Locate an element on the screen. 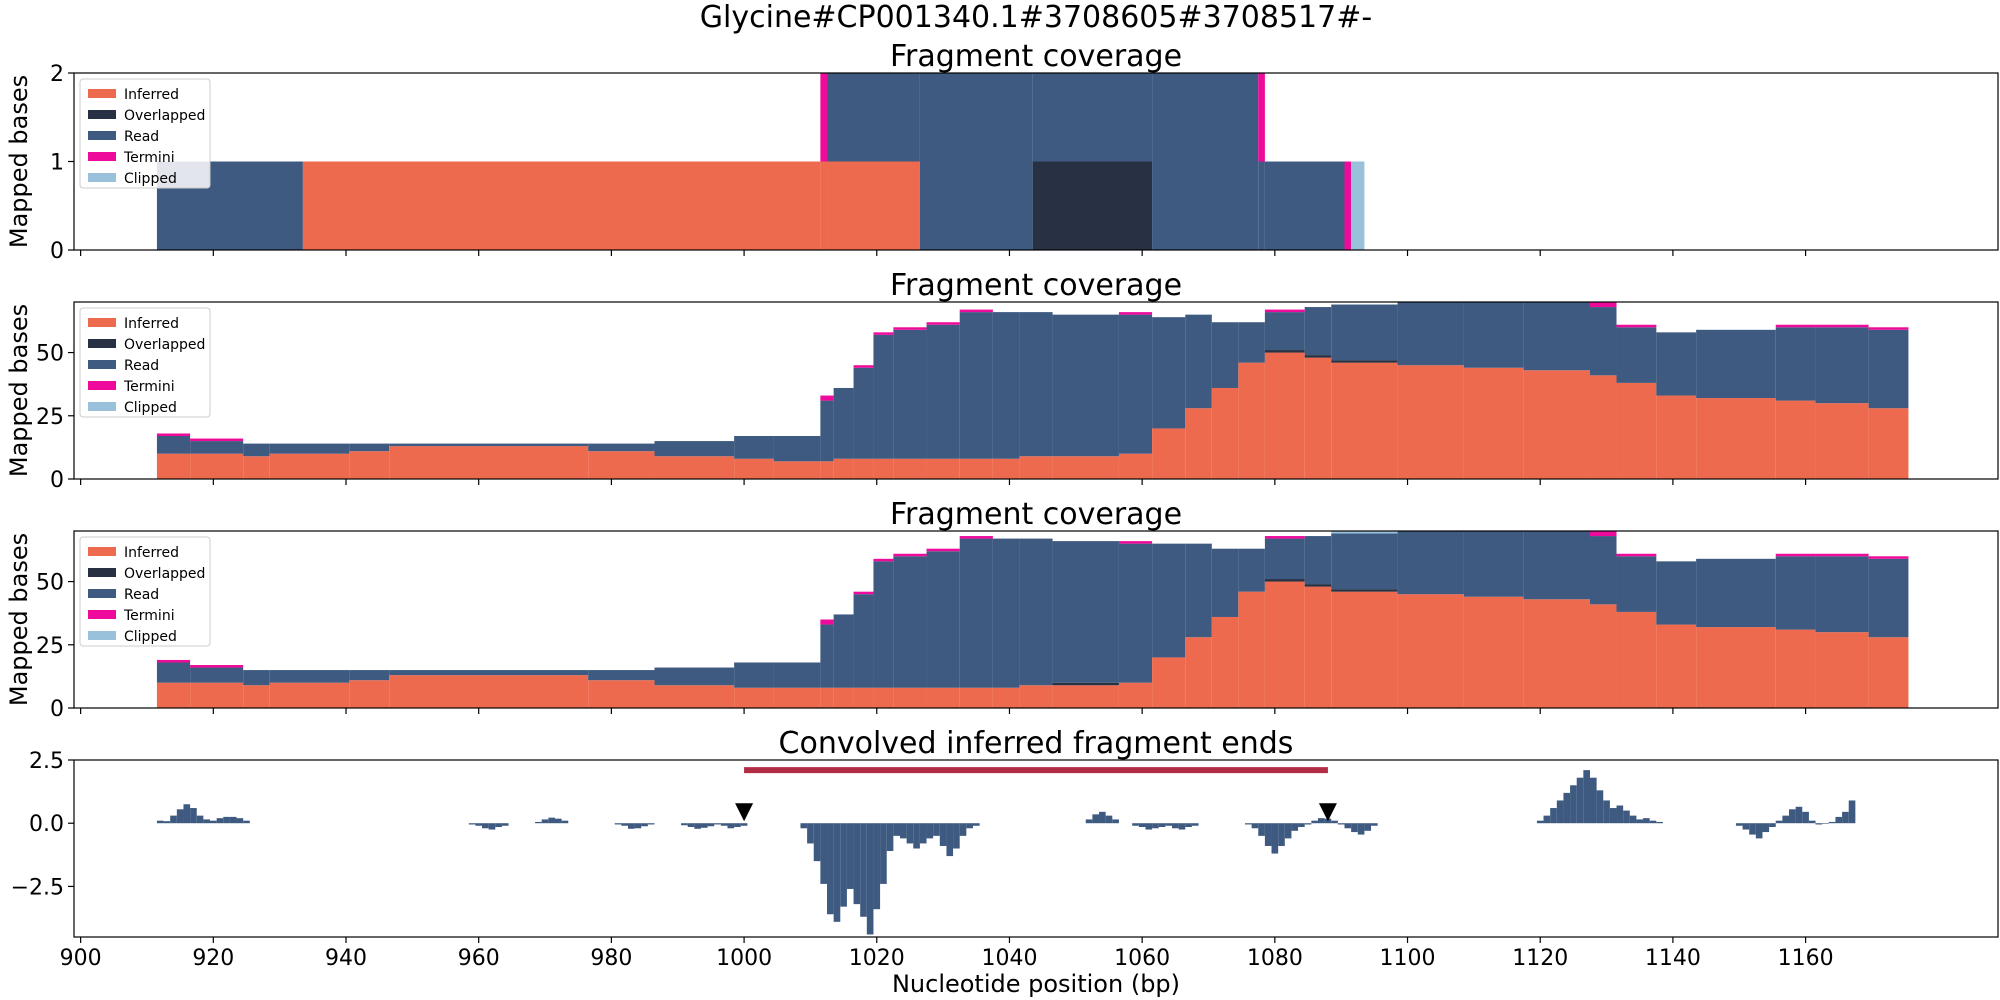 This screenshot has height=1000, width=2000. legend-label-termini: Termini is located at coordinates (149, 616).